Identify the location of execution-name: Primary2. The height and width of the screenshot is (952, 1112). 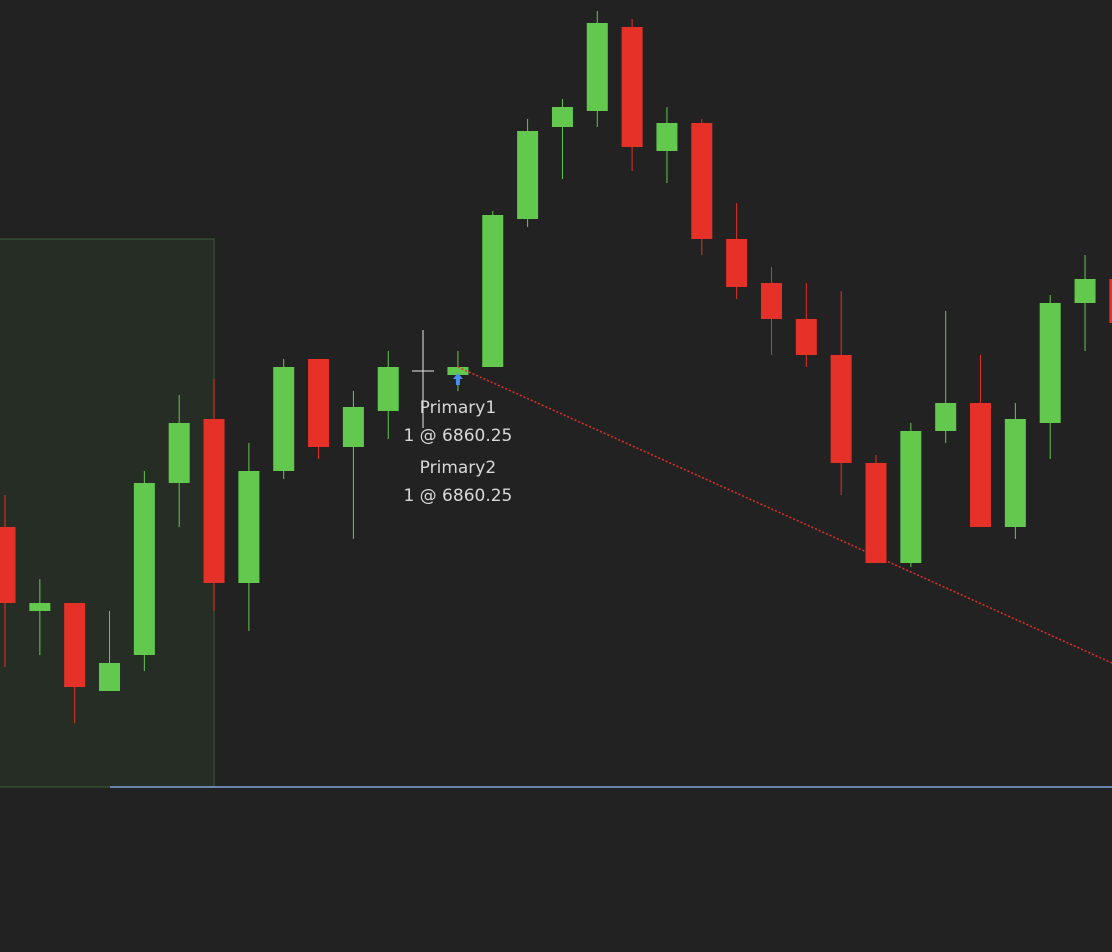
(458, 468).